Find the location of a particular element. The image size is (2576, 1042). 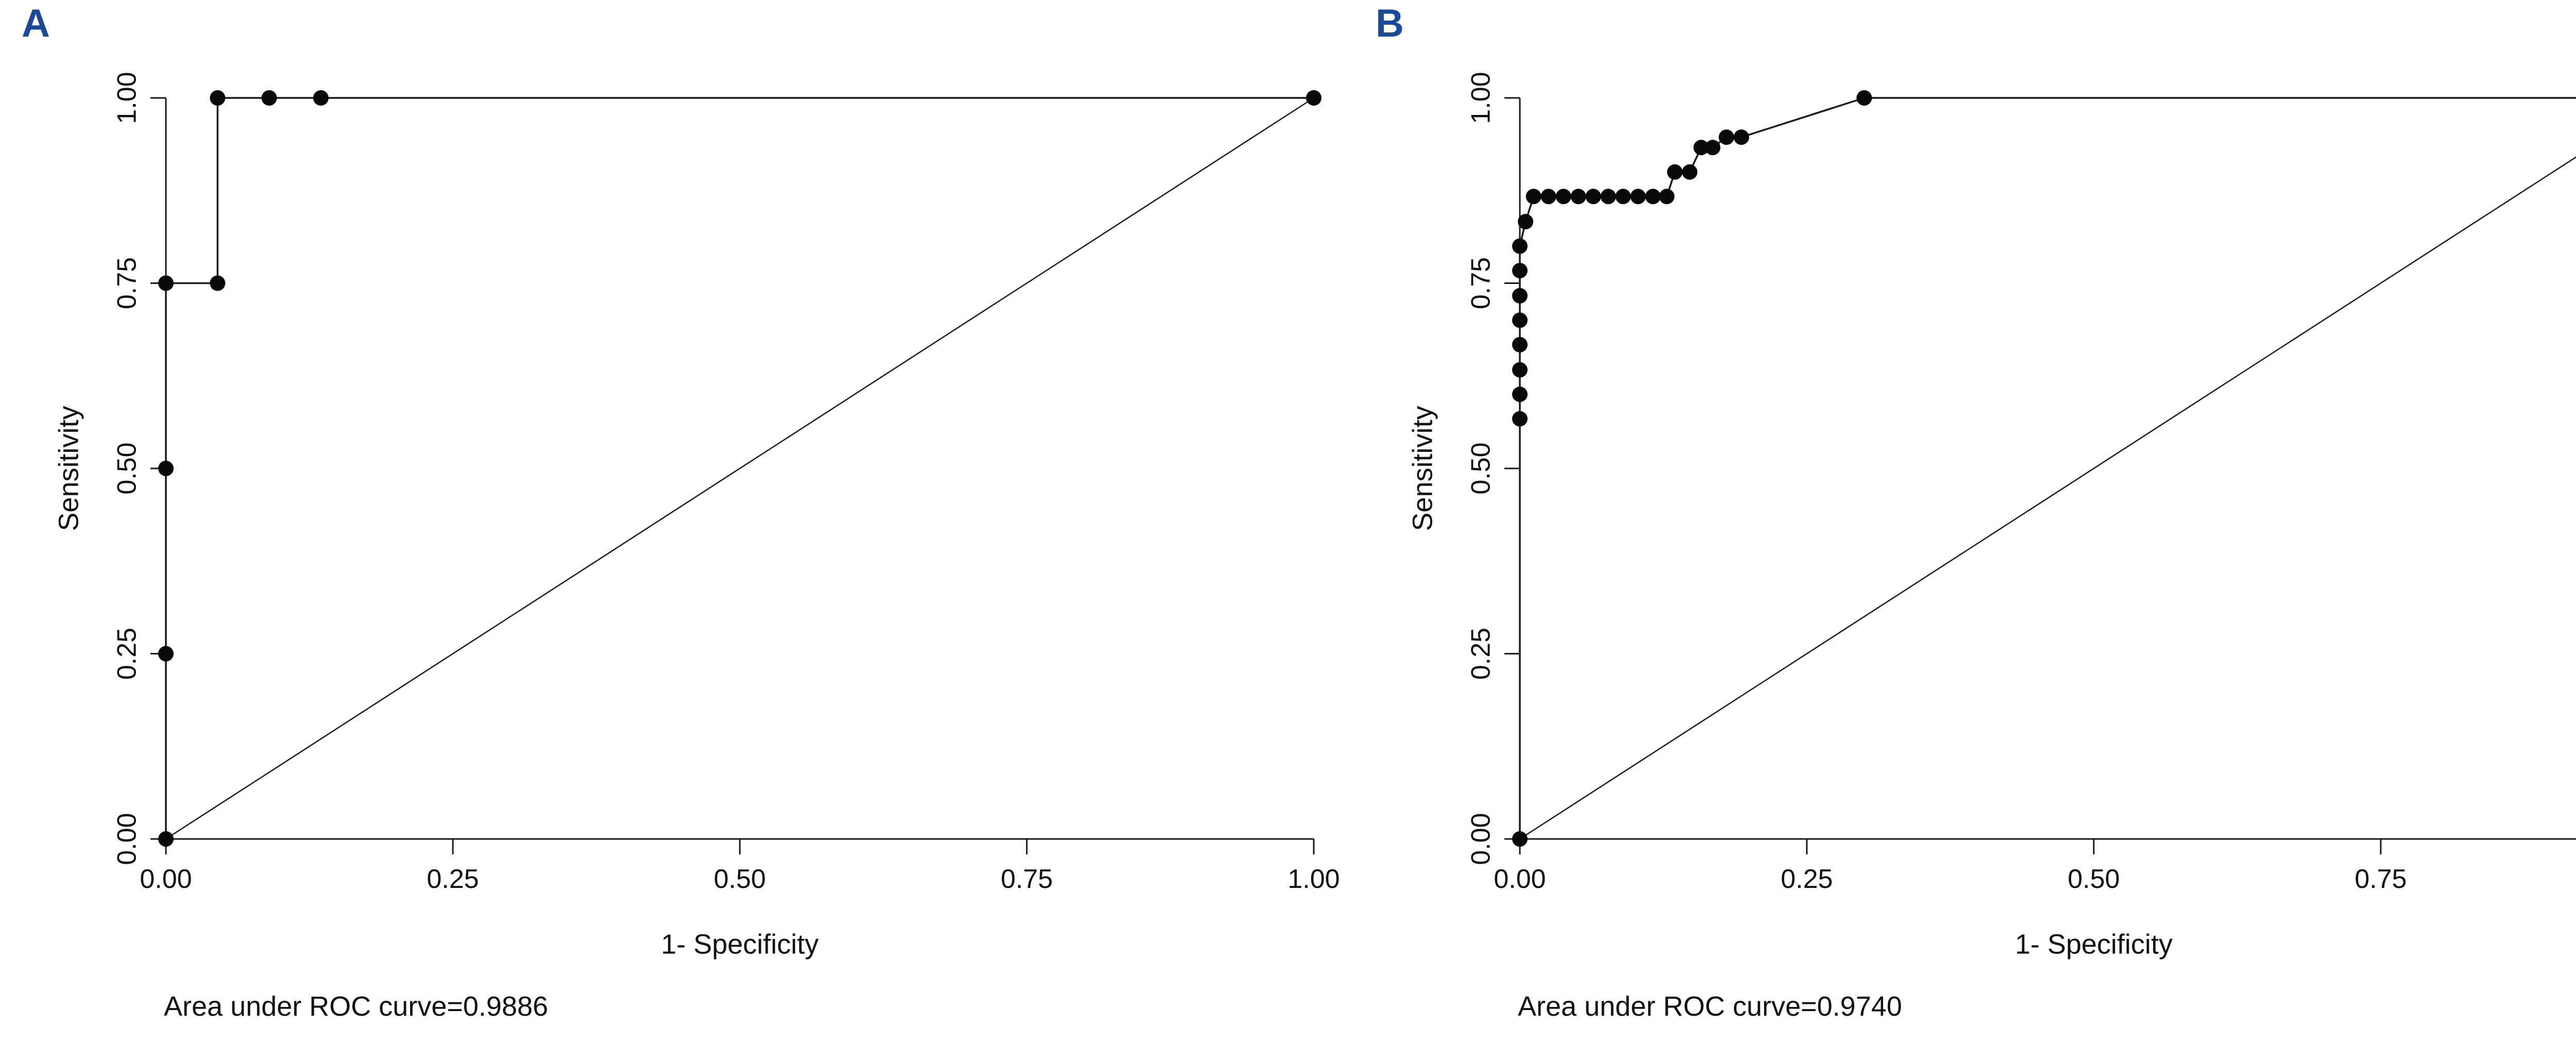

panel-a-label: A is located at coordinates (36, 23).